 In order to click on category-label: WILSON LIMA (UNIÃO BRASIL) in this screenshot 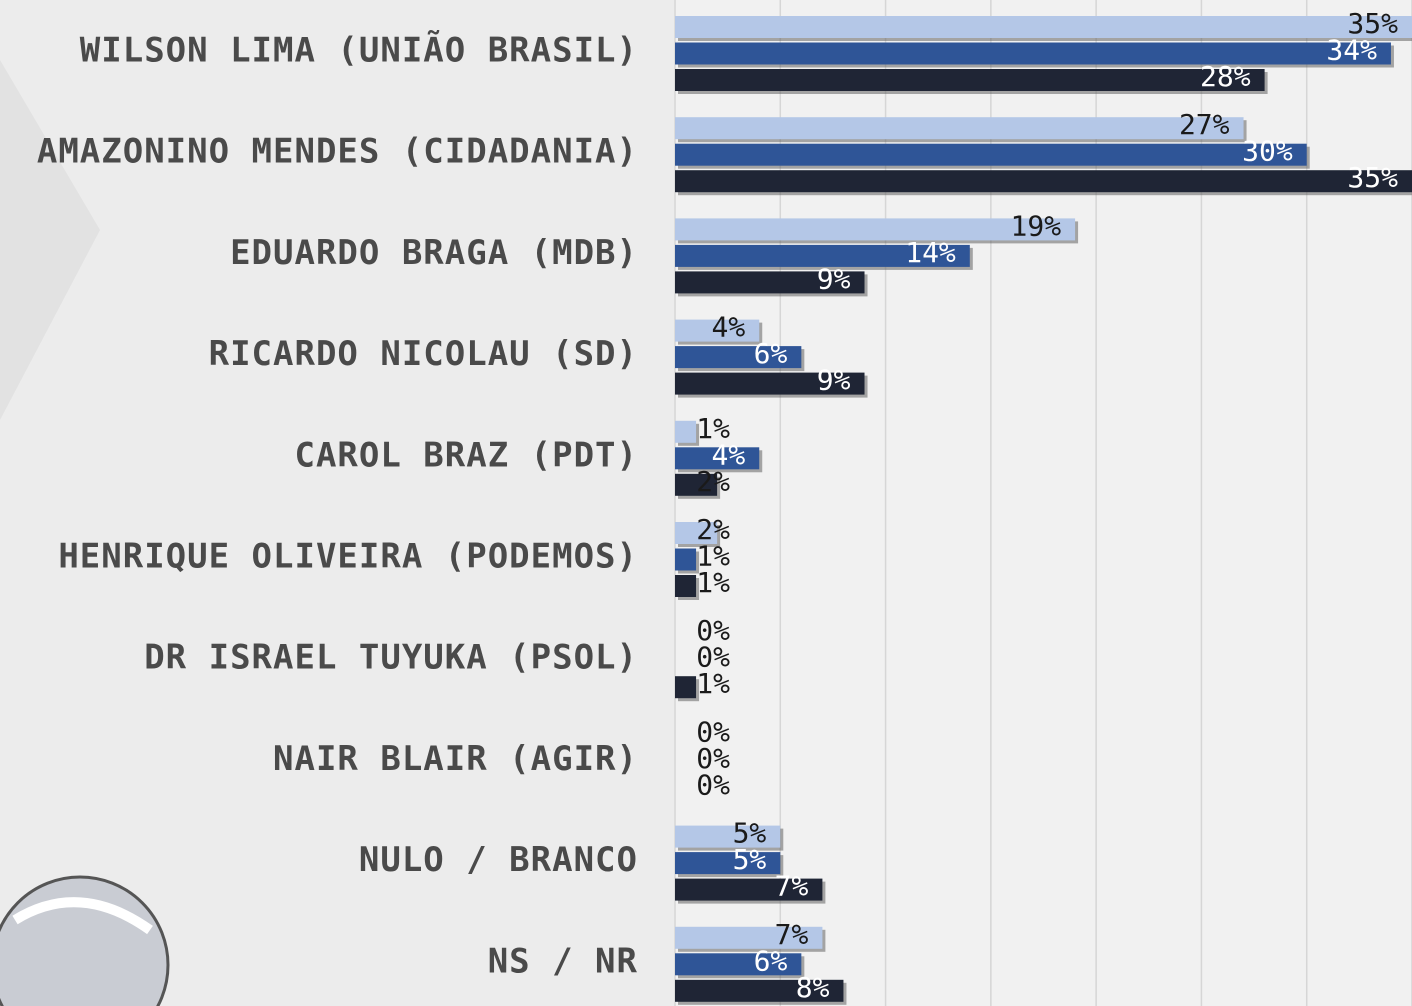, I will do `click(359, 50)`.